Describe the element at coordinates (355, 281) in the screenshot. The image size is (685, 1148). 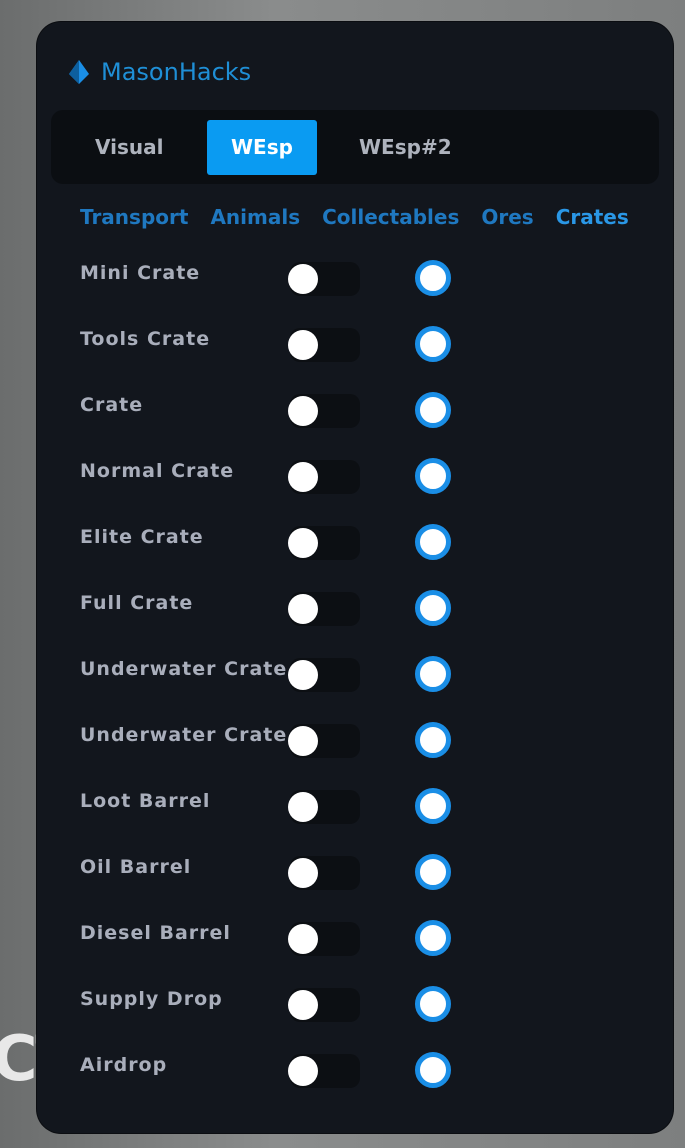
I see `list-item: Mini Crate` at that location.